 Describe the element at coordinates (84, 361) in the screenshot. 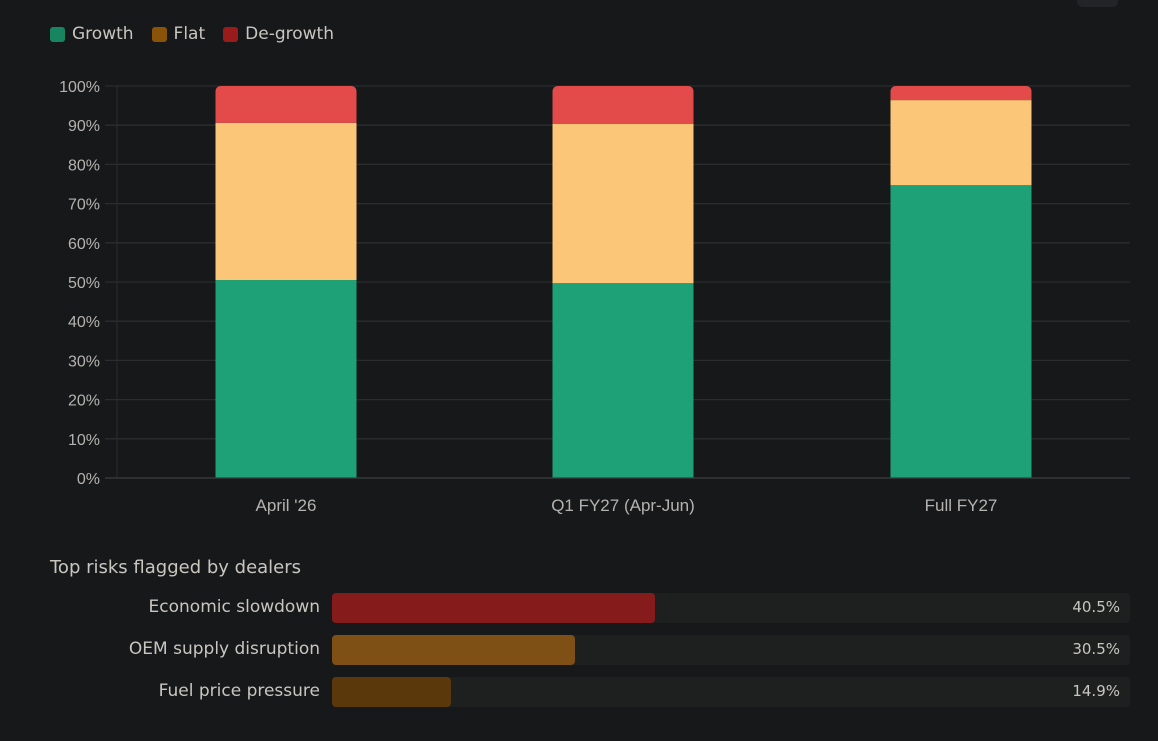

I see `y-tick-label: 30%` at that location.